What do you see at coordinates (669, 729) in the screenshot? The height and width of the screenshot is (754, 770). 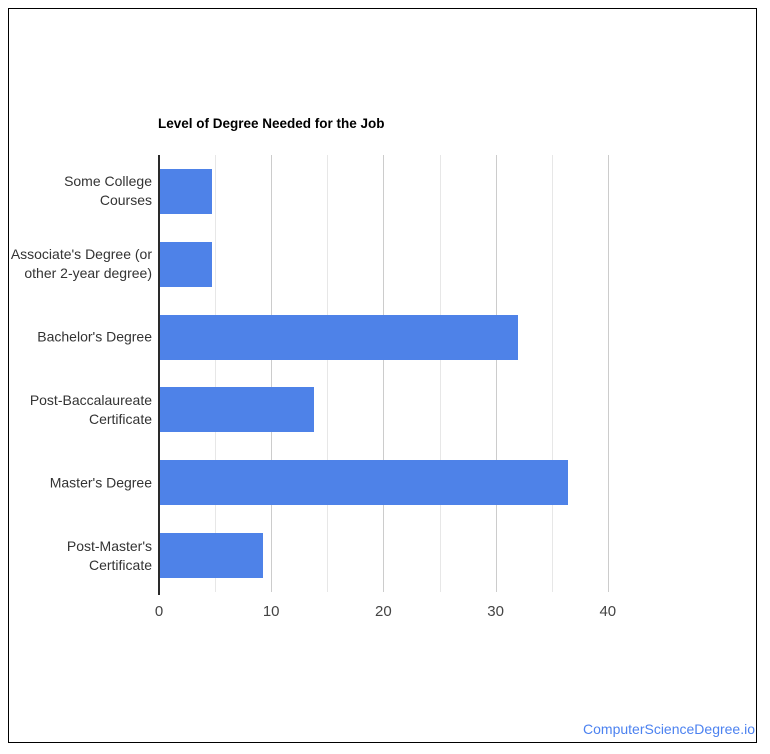 I see `watermark-link: ComputerScienceDegree.io` at bounding box center [669, 729].